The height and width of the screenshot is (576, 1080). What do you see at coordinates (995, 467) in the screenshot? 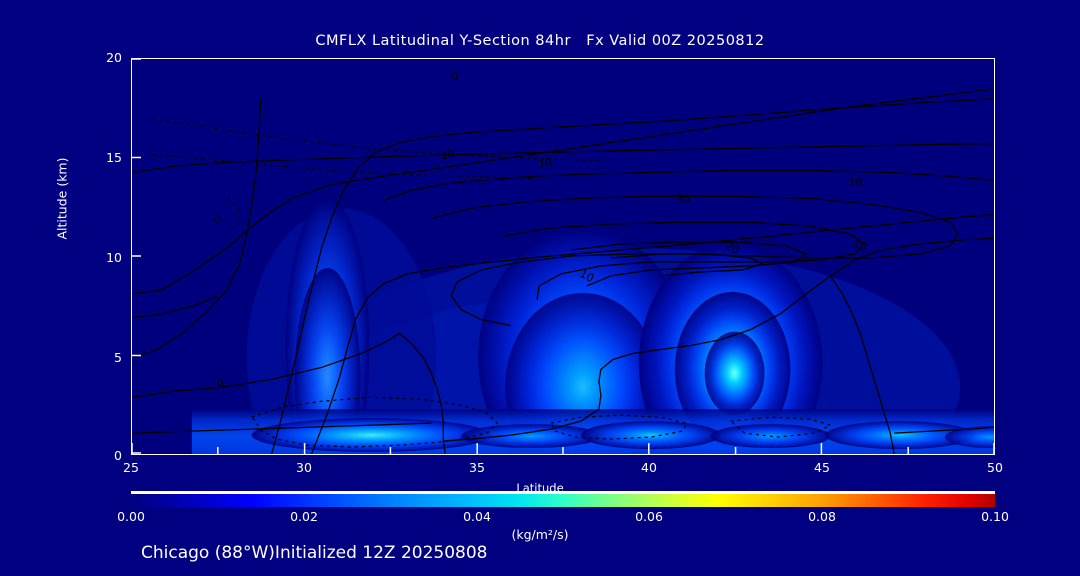
I see `x-tick-50: 50` at bounding box center [995, 467].